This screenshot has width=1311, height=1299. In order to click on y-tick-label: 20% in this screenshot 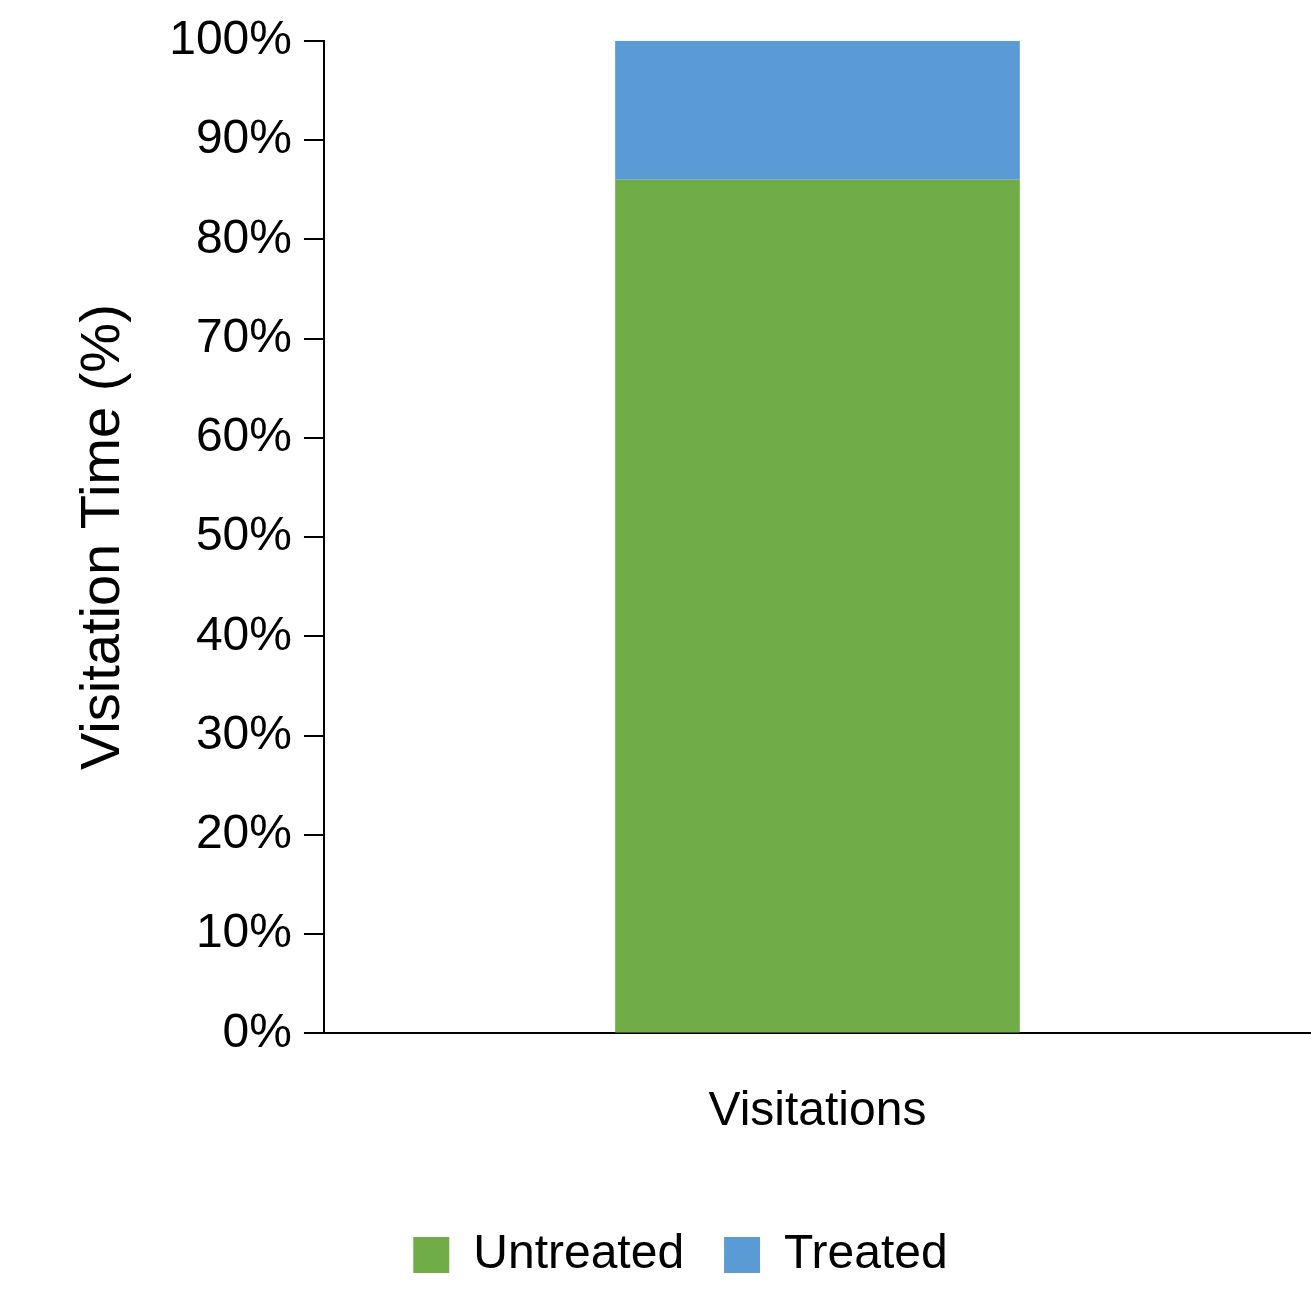, I will do `click(243, 832)`.